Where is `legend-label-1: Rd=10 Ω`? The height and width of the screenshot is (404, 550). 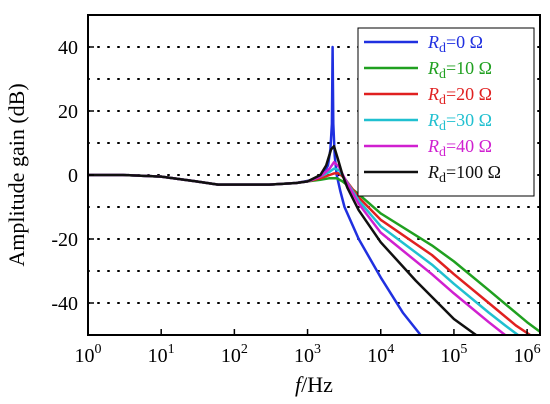 legend-label-1: Rd=10 Ω is located at coordinates (459, 70).